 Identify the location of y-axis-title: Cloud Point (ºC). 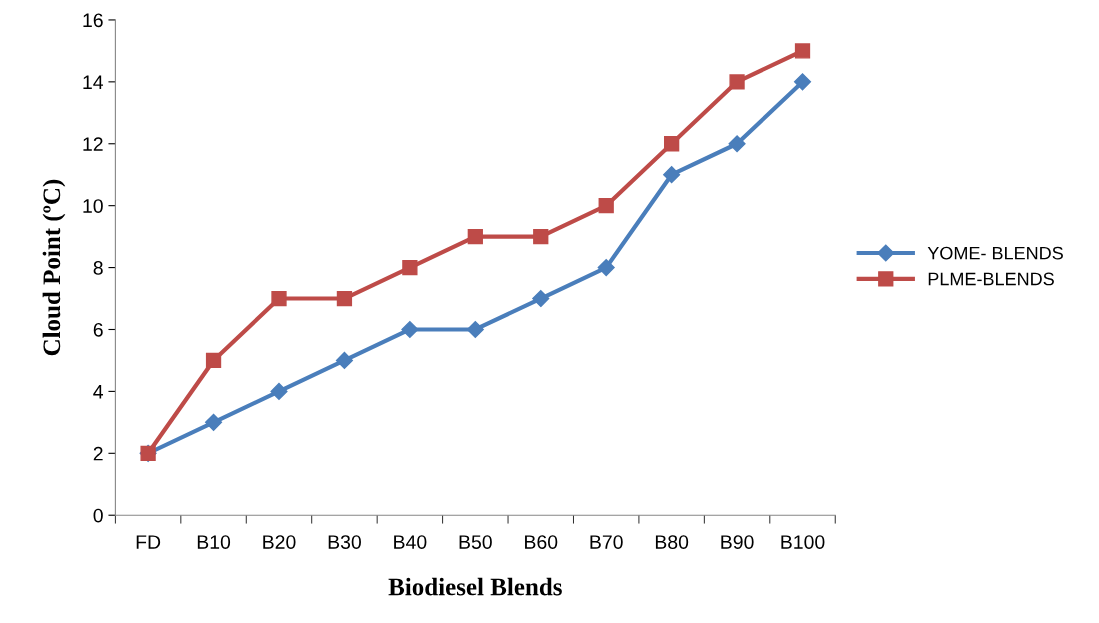
(54, 267).